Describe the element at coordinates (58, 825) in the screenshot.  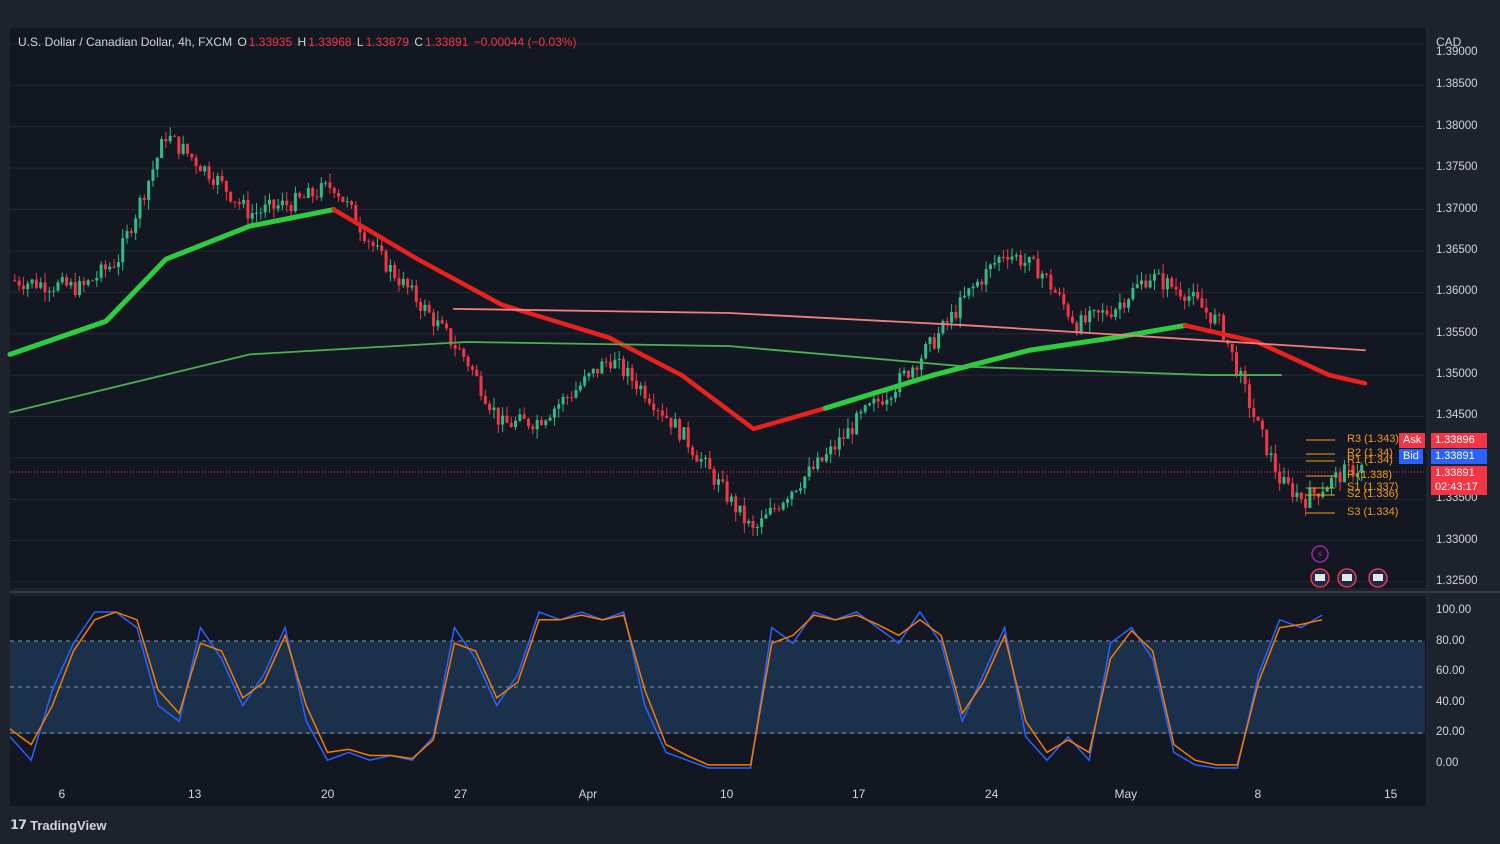
I see `tradingview-brand: 𝟭𝟳 TradingView` at that location.